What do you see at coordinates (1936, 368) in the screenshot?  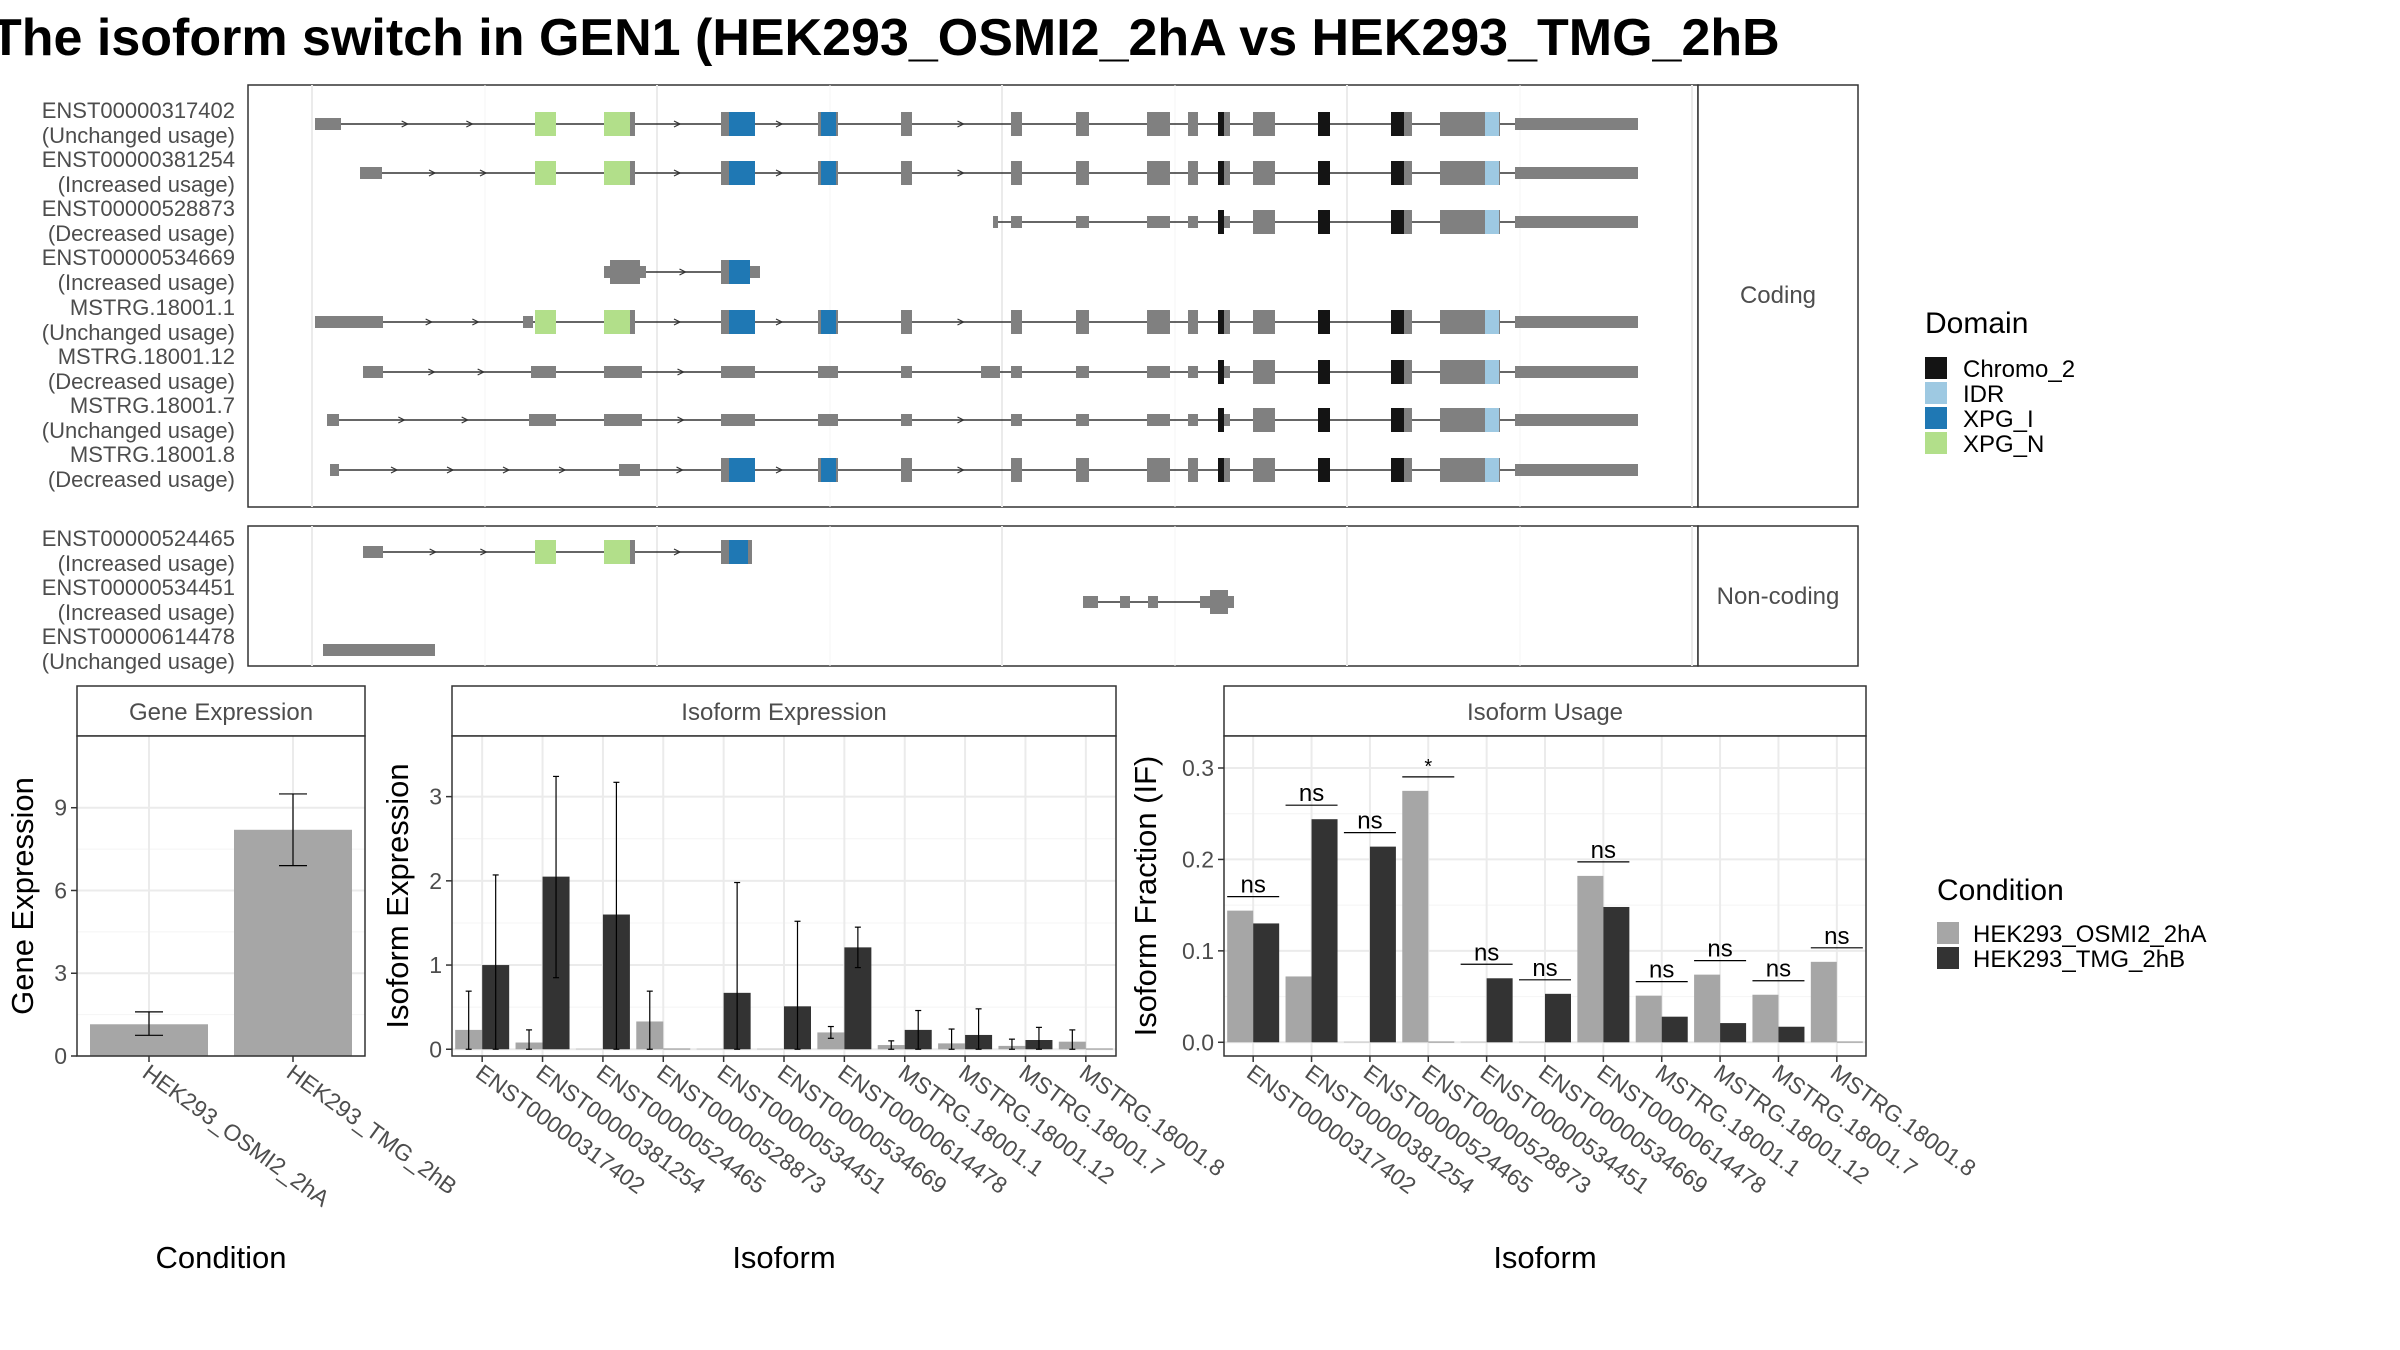 I see `legend-swatch-chromo2` at bounding box center [1936, 368].